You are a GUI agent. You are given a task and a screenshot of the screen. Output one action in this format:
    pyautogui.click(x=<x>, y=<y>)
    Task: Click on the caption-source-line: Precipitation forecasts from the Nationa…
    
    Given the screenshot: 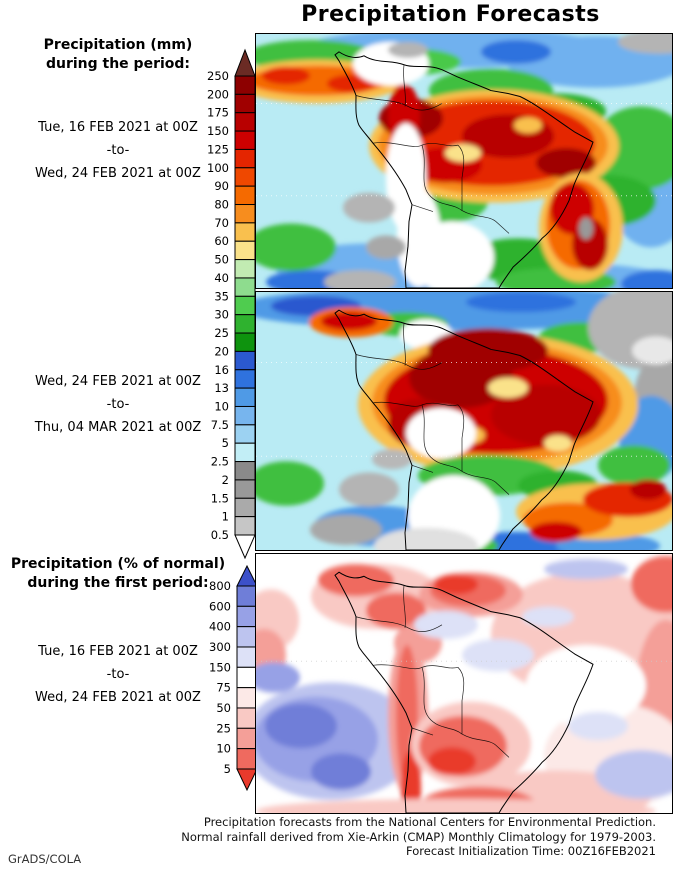 What is the action you would take?
    pyautogui.click(x=429, y=822)
    